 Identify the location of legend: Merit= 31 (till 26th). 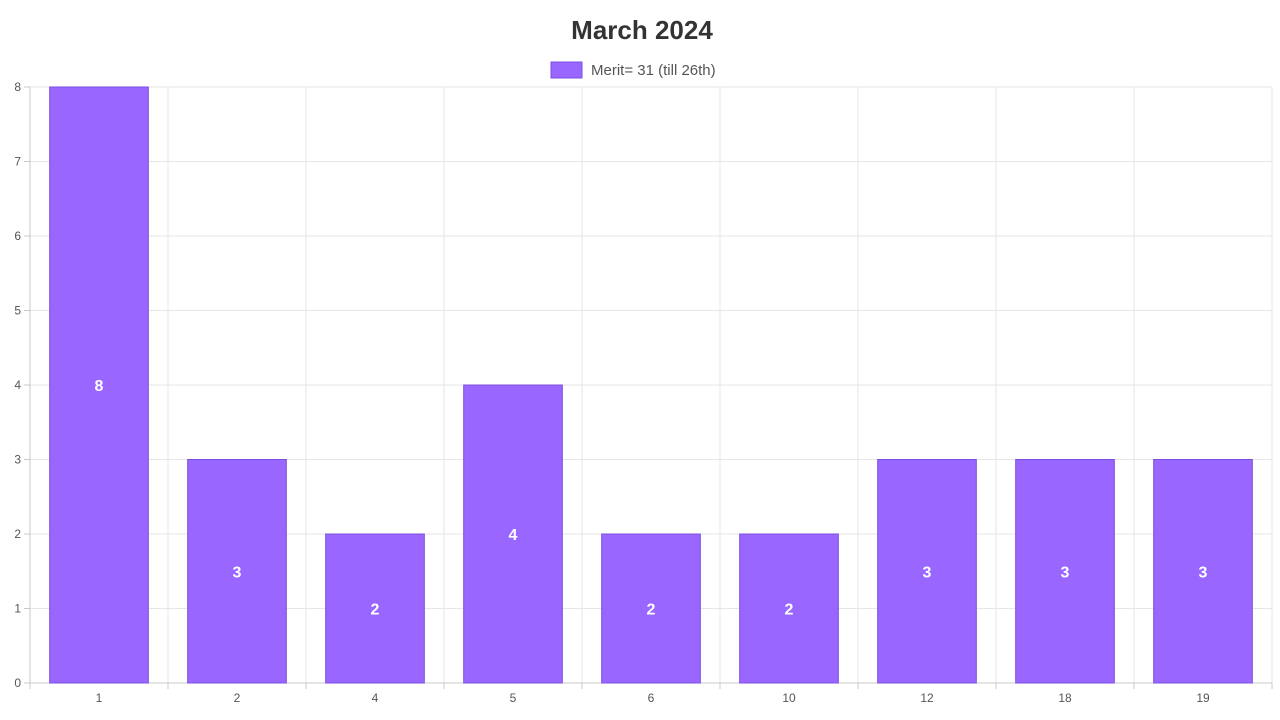
(633, 70).